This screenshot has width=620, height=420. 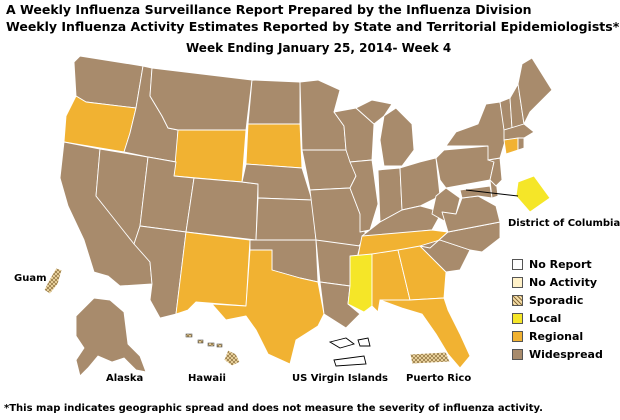 I want to click on region-kansas, so click(x=286, y=219).